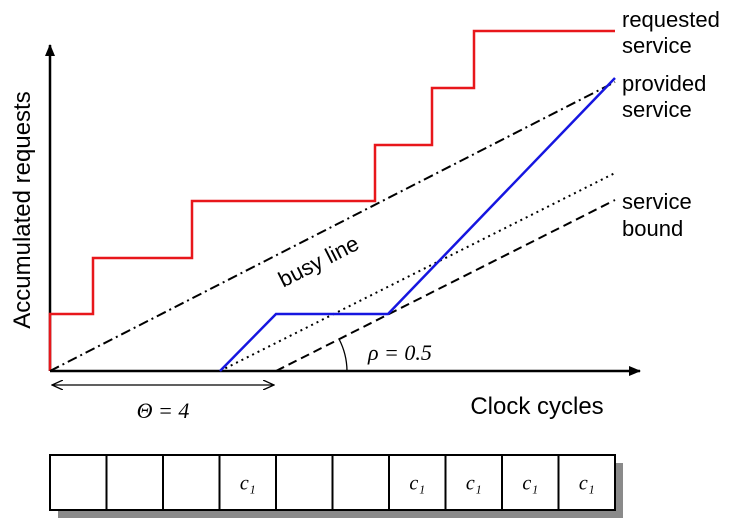 The width and height of the screenshot is (747, 528). What do you see at coordinates (657, 201) in the screenshot?
I see `bound-label-1: service` at bounding box center [657, 201].